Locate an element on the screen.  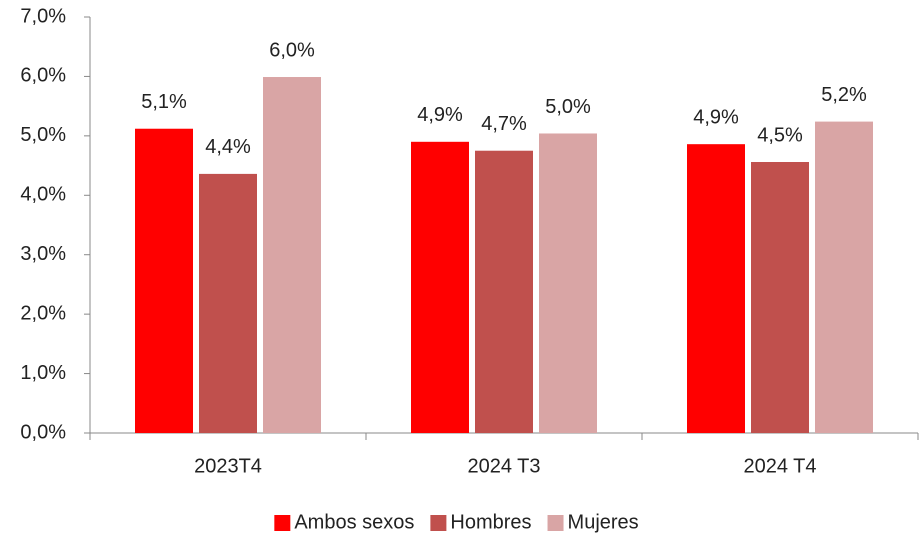
legend-label: Hombres is located at coordinates (490, 522).